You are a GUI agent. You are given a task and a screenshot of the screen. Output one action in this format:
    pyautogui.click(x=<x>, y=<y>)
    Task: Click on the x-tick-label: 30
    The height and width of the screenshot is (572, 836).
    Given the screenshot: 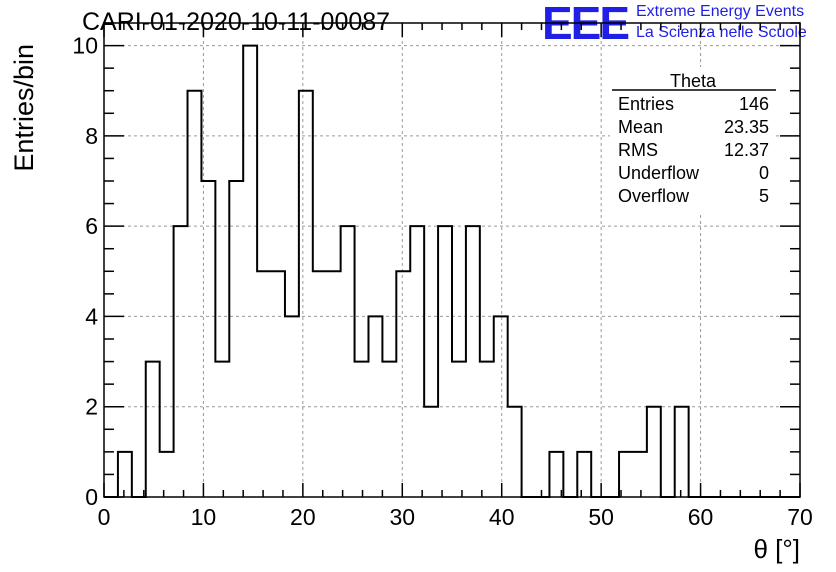 What is the action you would take?
    pyautogui.click(x=402, y=517)
    